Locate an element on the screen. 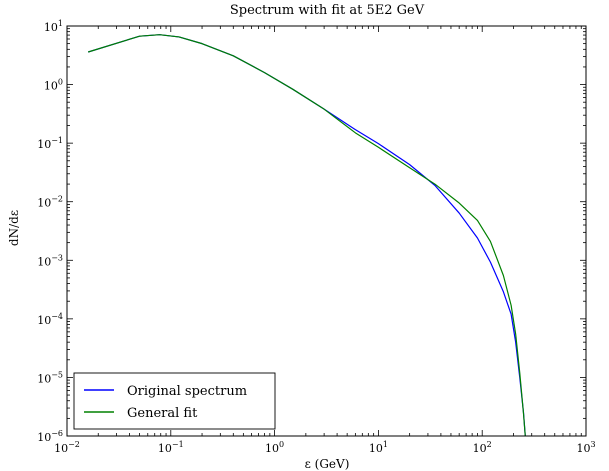  y-tick-label: 10¹ is located at coordinates (53, 26).